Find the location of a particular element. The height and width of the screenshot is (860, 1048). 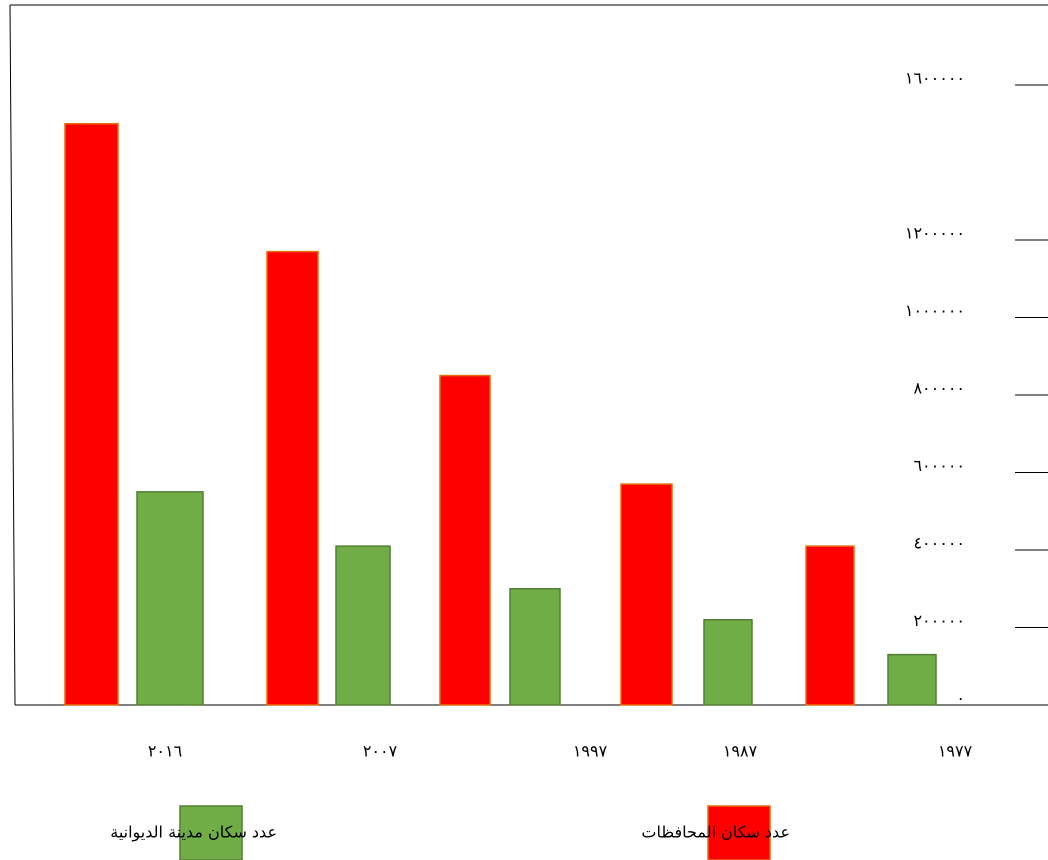

y-tick-label: ٤٠٠٠٠٠ is located at coordinates (939, 543).